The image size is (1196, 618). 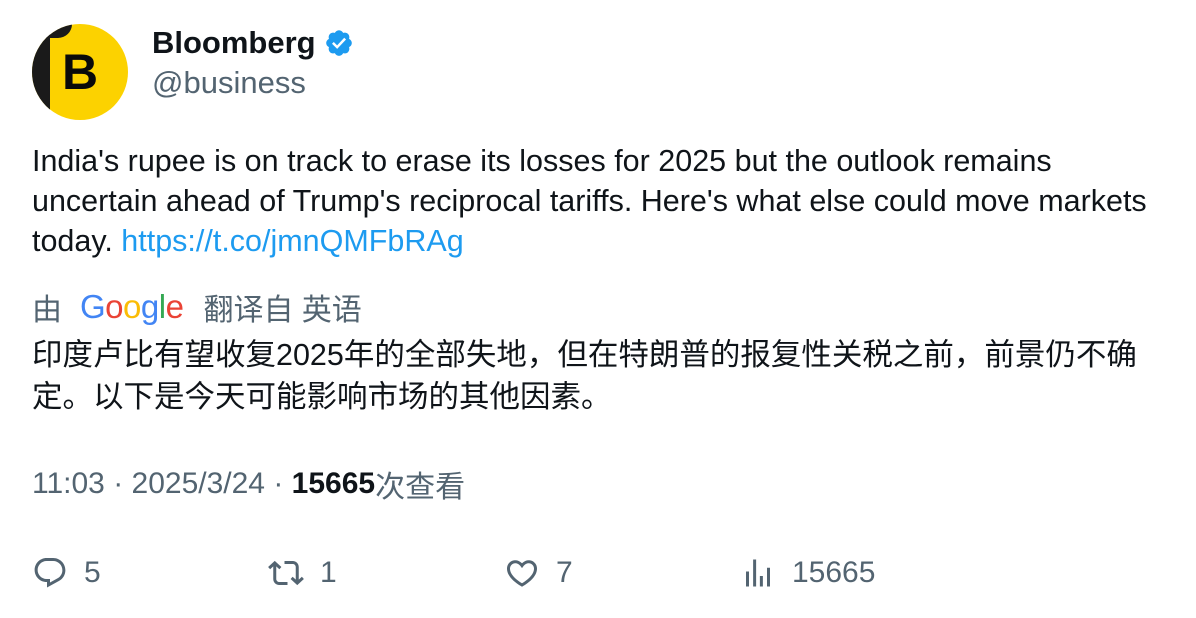 What do you see at coordinates (333, 483) in the screenshot?
I see `views-count: 15665` at bounding box center [333, 483].